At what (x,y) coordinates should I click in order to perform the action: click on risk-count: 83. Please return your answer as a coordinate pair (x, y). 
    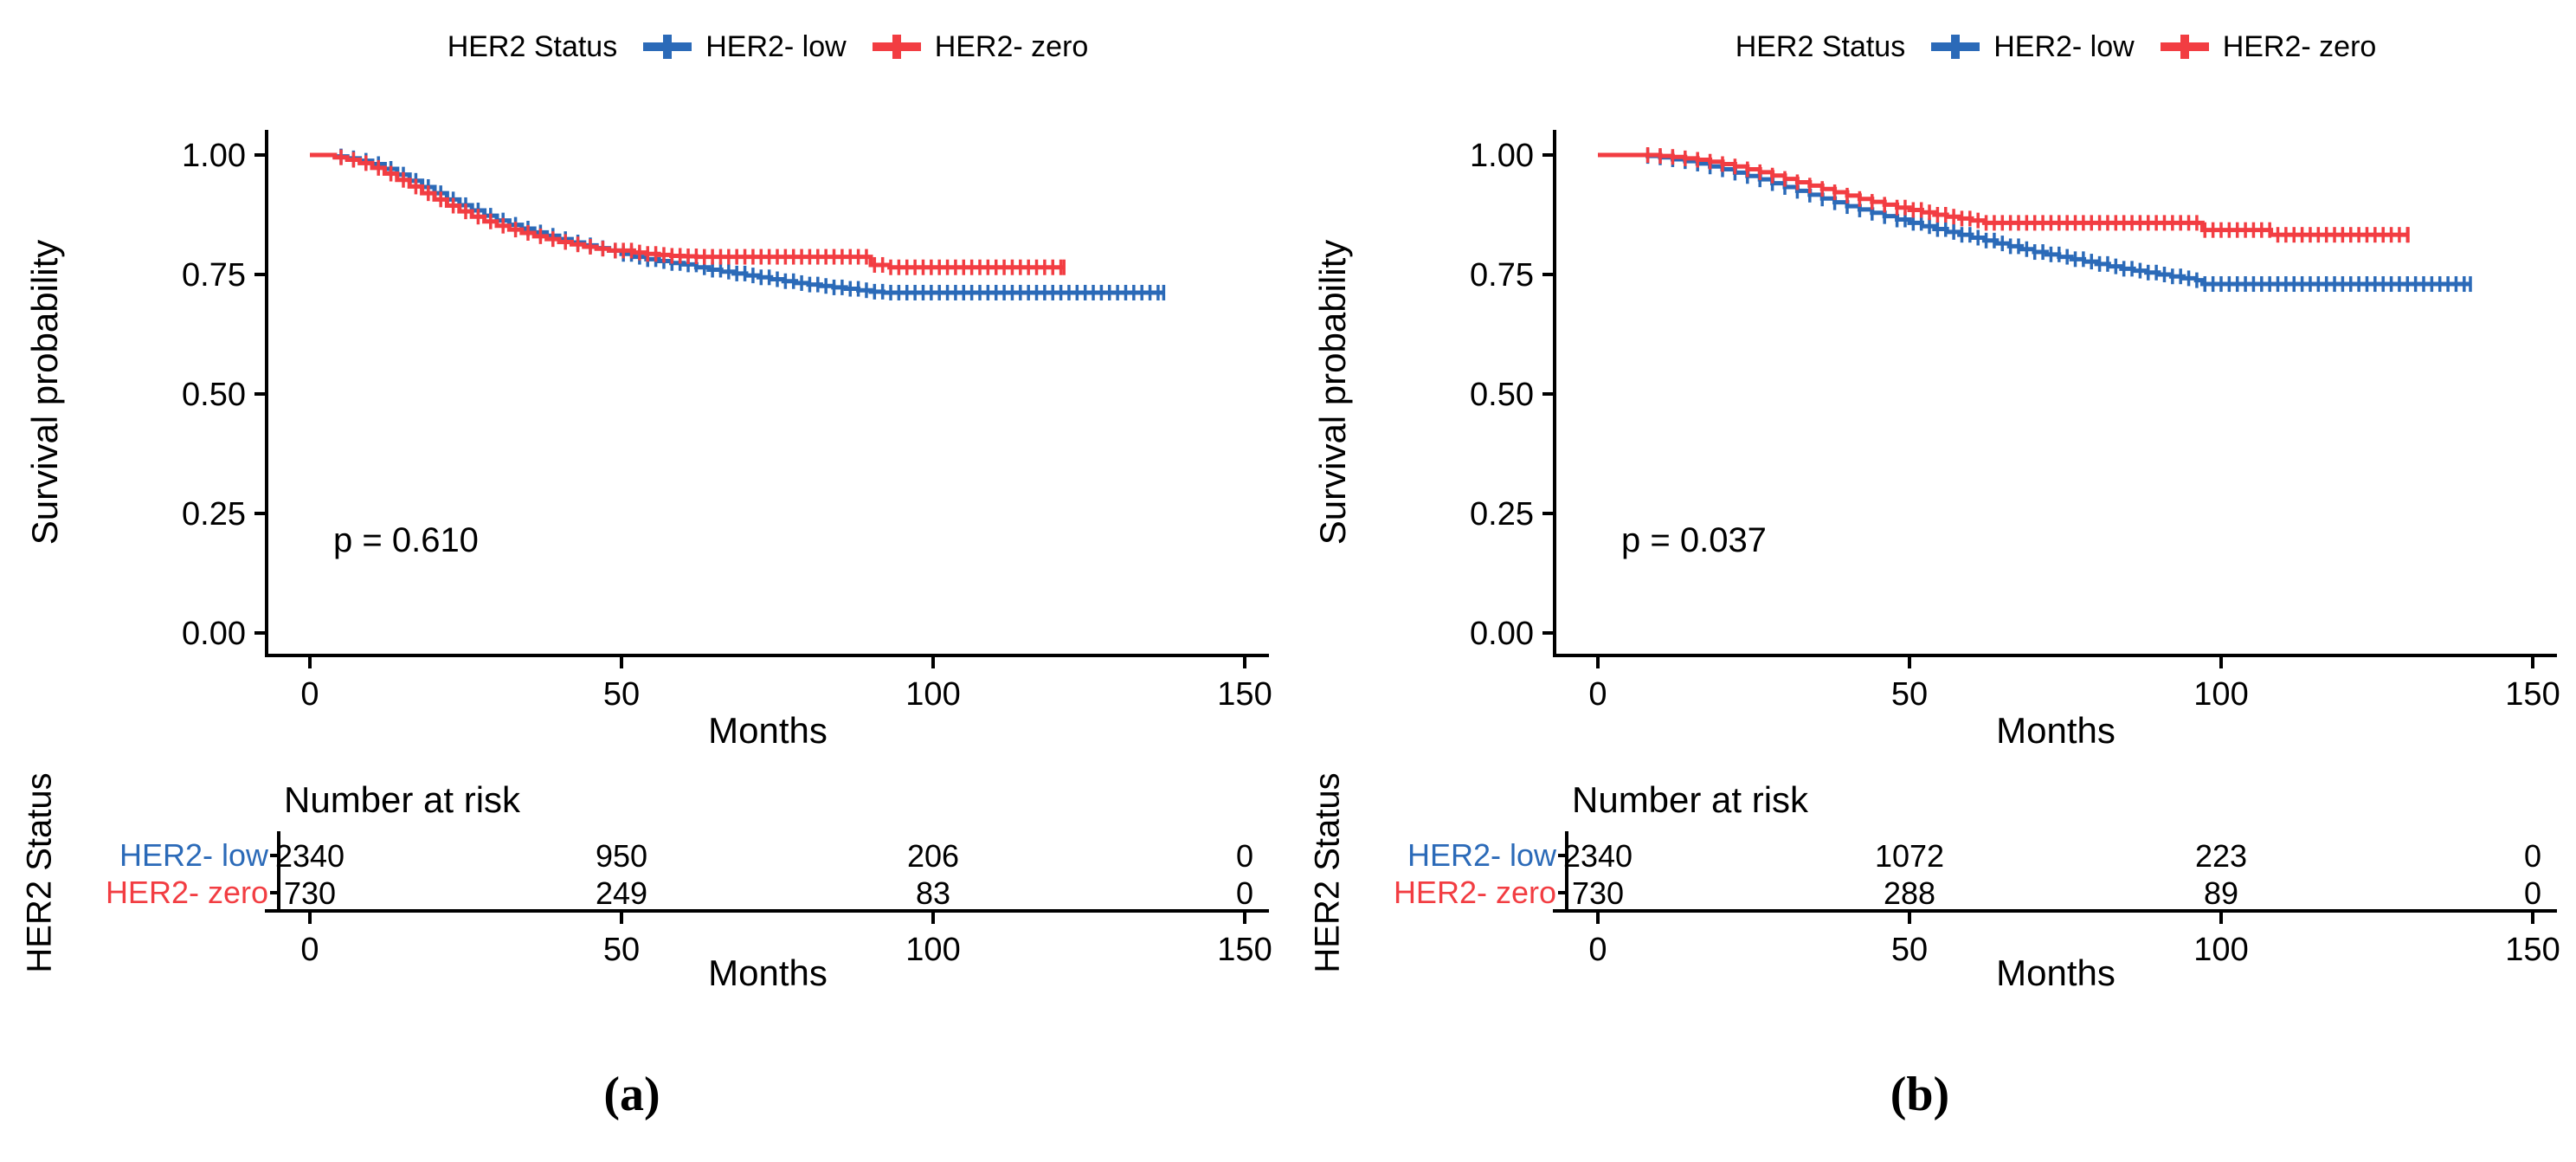
    Looking at the image, I should click on (933, 893).